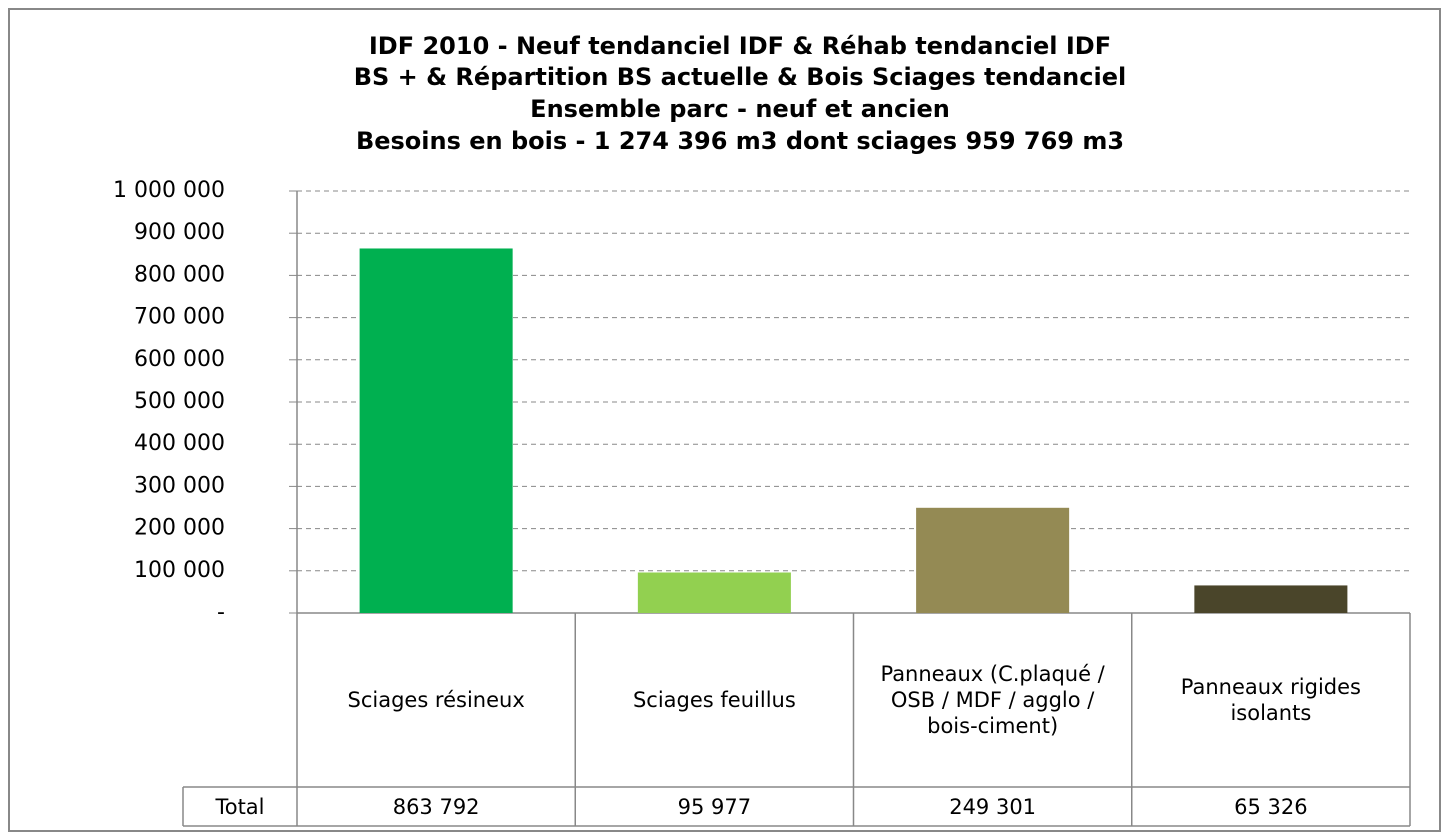 The height and width of the screenshot is (832, 1449). Describe the element at coordinates (240, 806) in the screenshot. I see `table-row-label: Total` at that location.